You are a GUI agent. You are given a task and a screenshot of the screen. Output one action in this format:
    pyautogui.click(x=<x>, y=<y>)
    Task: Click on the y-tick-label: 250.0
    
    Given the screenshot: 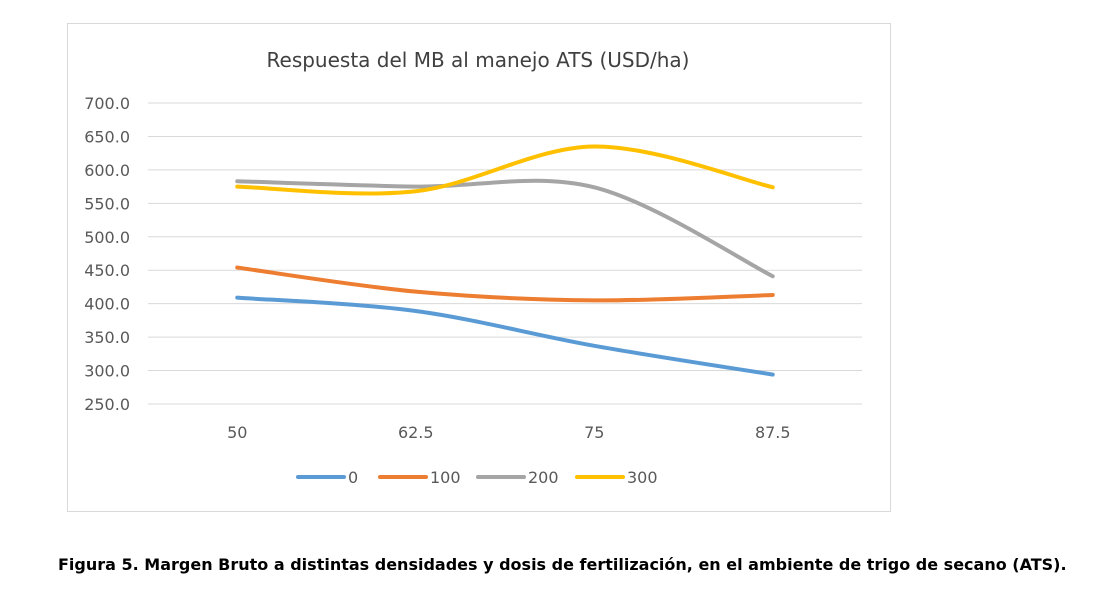 What is the action you would take?
    pyautogui.click(x=107, y=404)
    